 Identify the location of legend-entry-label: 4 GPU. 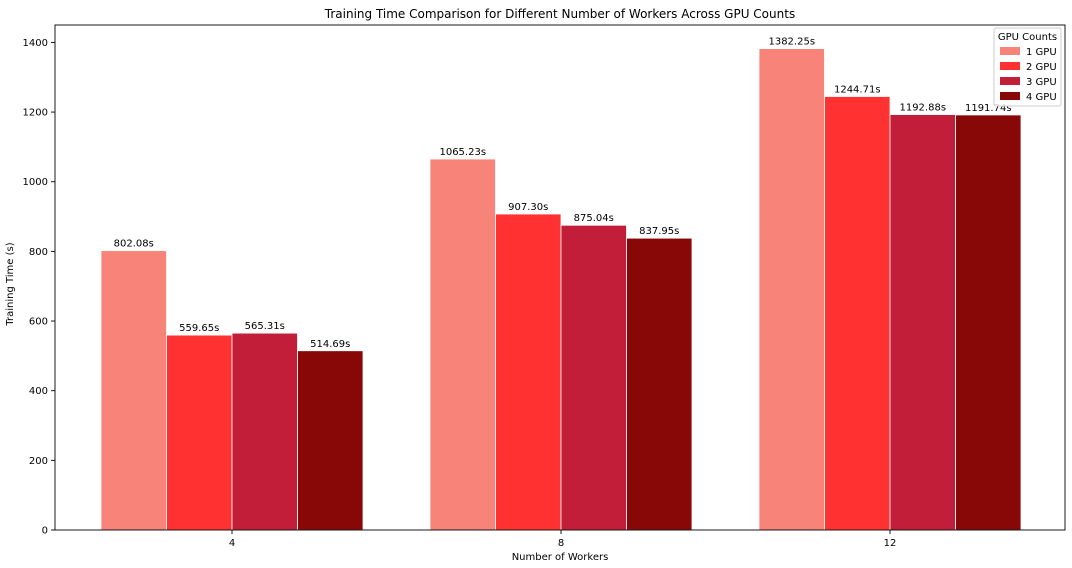
(1041, 97).